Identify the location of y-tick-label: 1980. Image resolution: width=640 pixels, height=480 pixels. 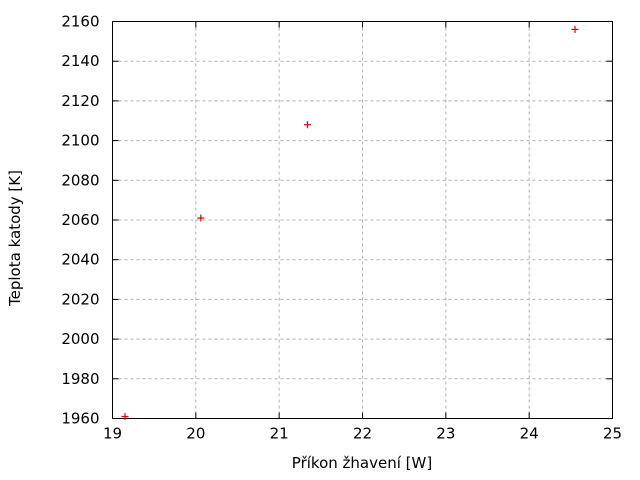
(80, 379).